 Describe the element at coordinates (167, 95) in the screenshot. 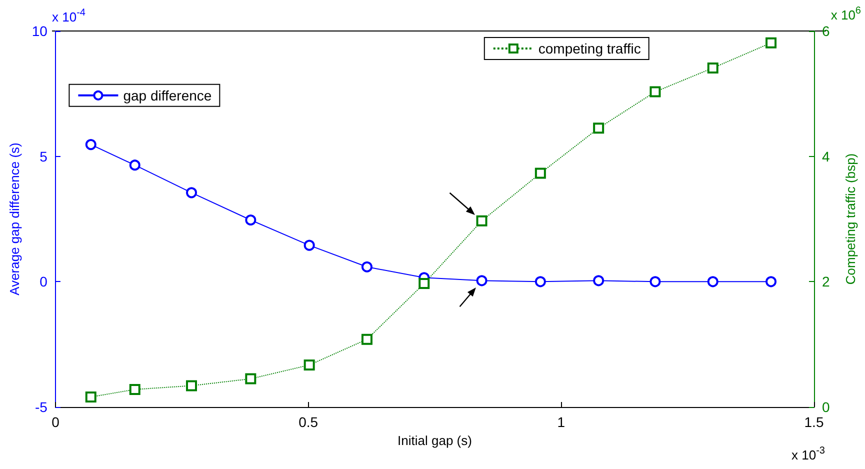

I see `legend-label: gap difference` at that location.